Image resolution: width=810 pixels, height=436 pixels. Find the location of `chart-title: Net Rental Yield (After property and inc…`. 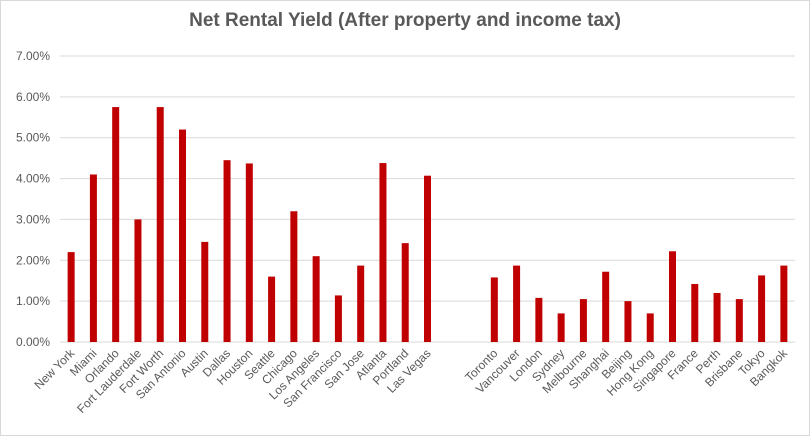

chart-title: Net Rental Yield (After property and inc… is located at coordinates (405, 20).